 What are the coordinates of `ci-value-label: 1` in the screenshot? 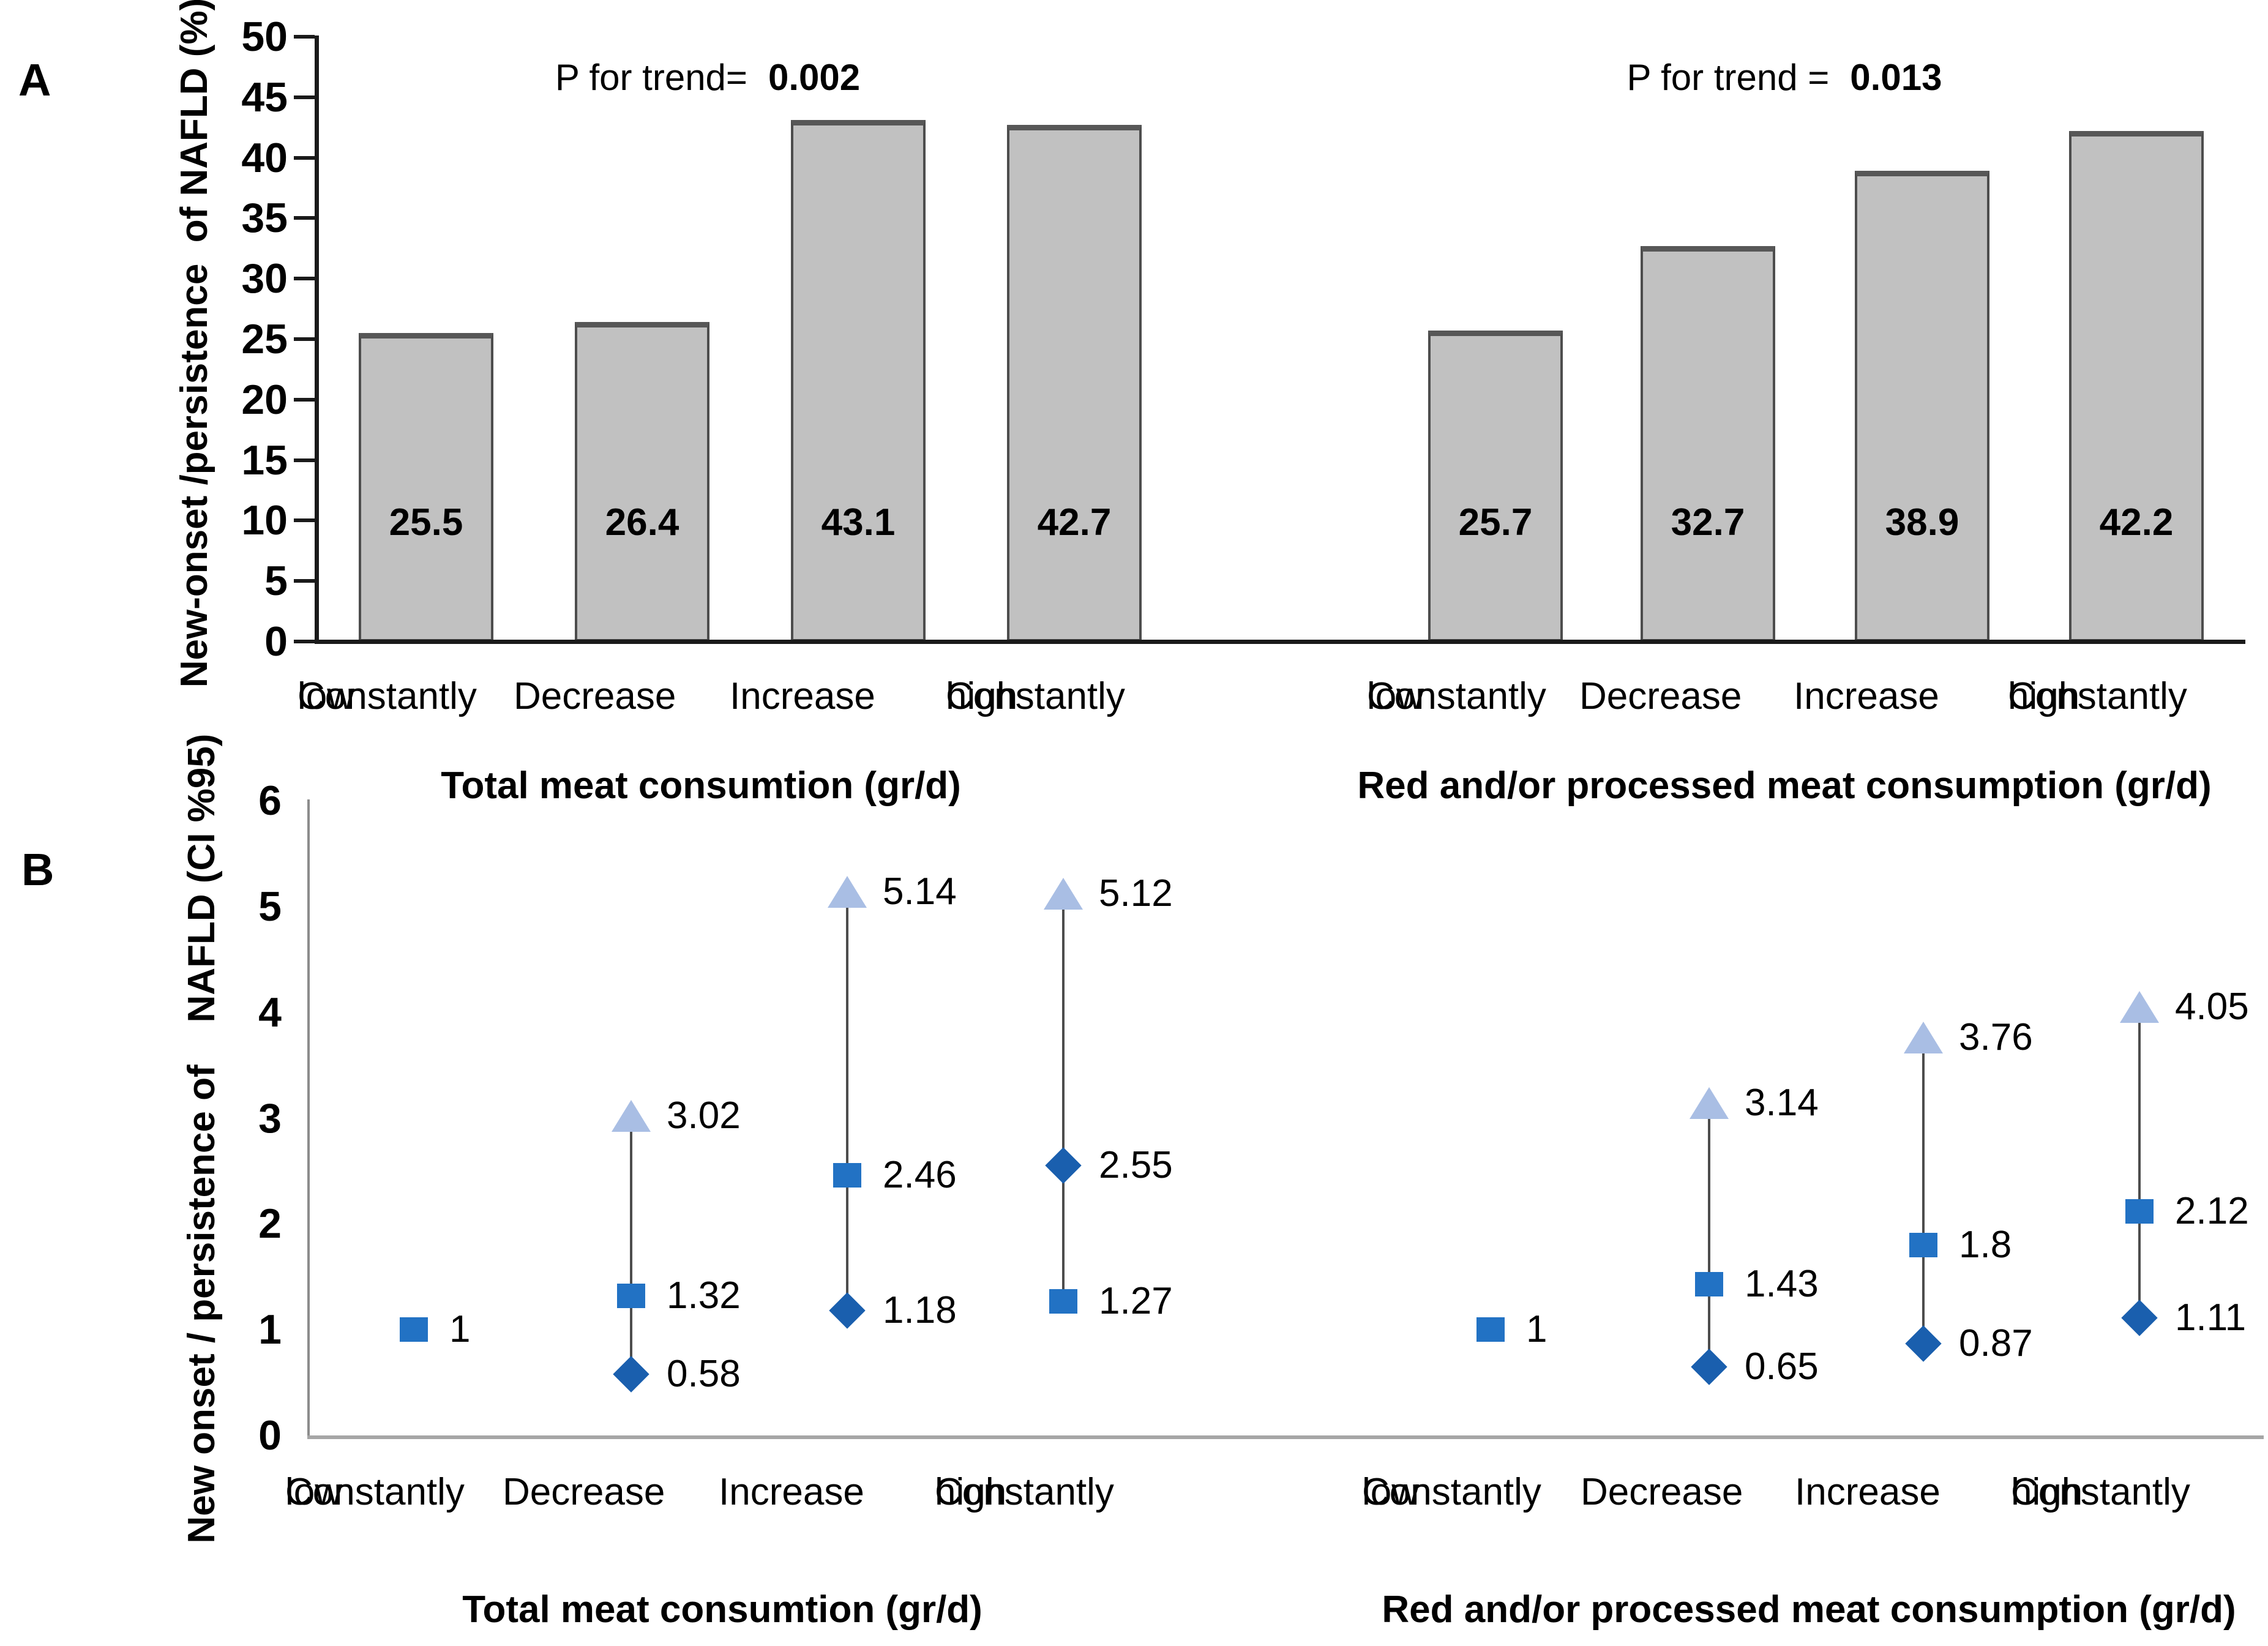 It's located at (1537, 1330).